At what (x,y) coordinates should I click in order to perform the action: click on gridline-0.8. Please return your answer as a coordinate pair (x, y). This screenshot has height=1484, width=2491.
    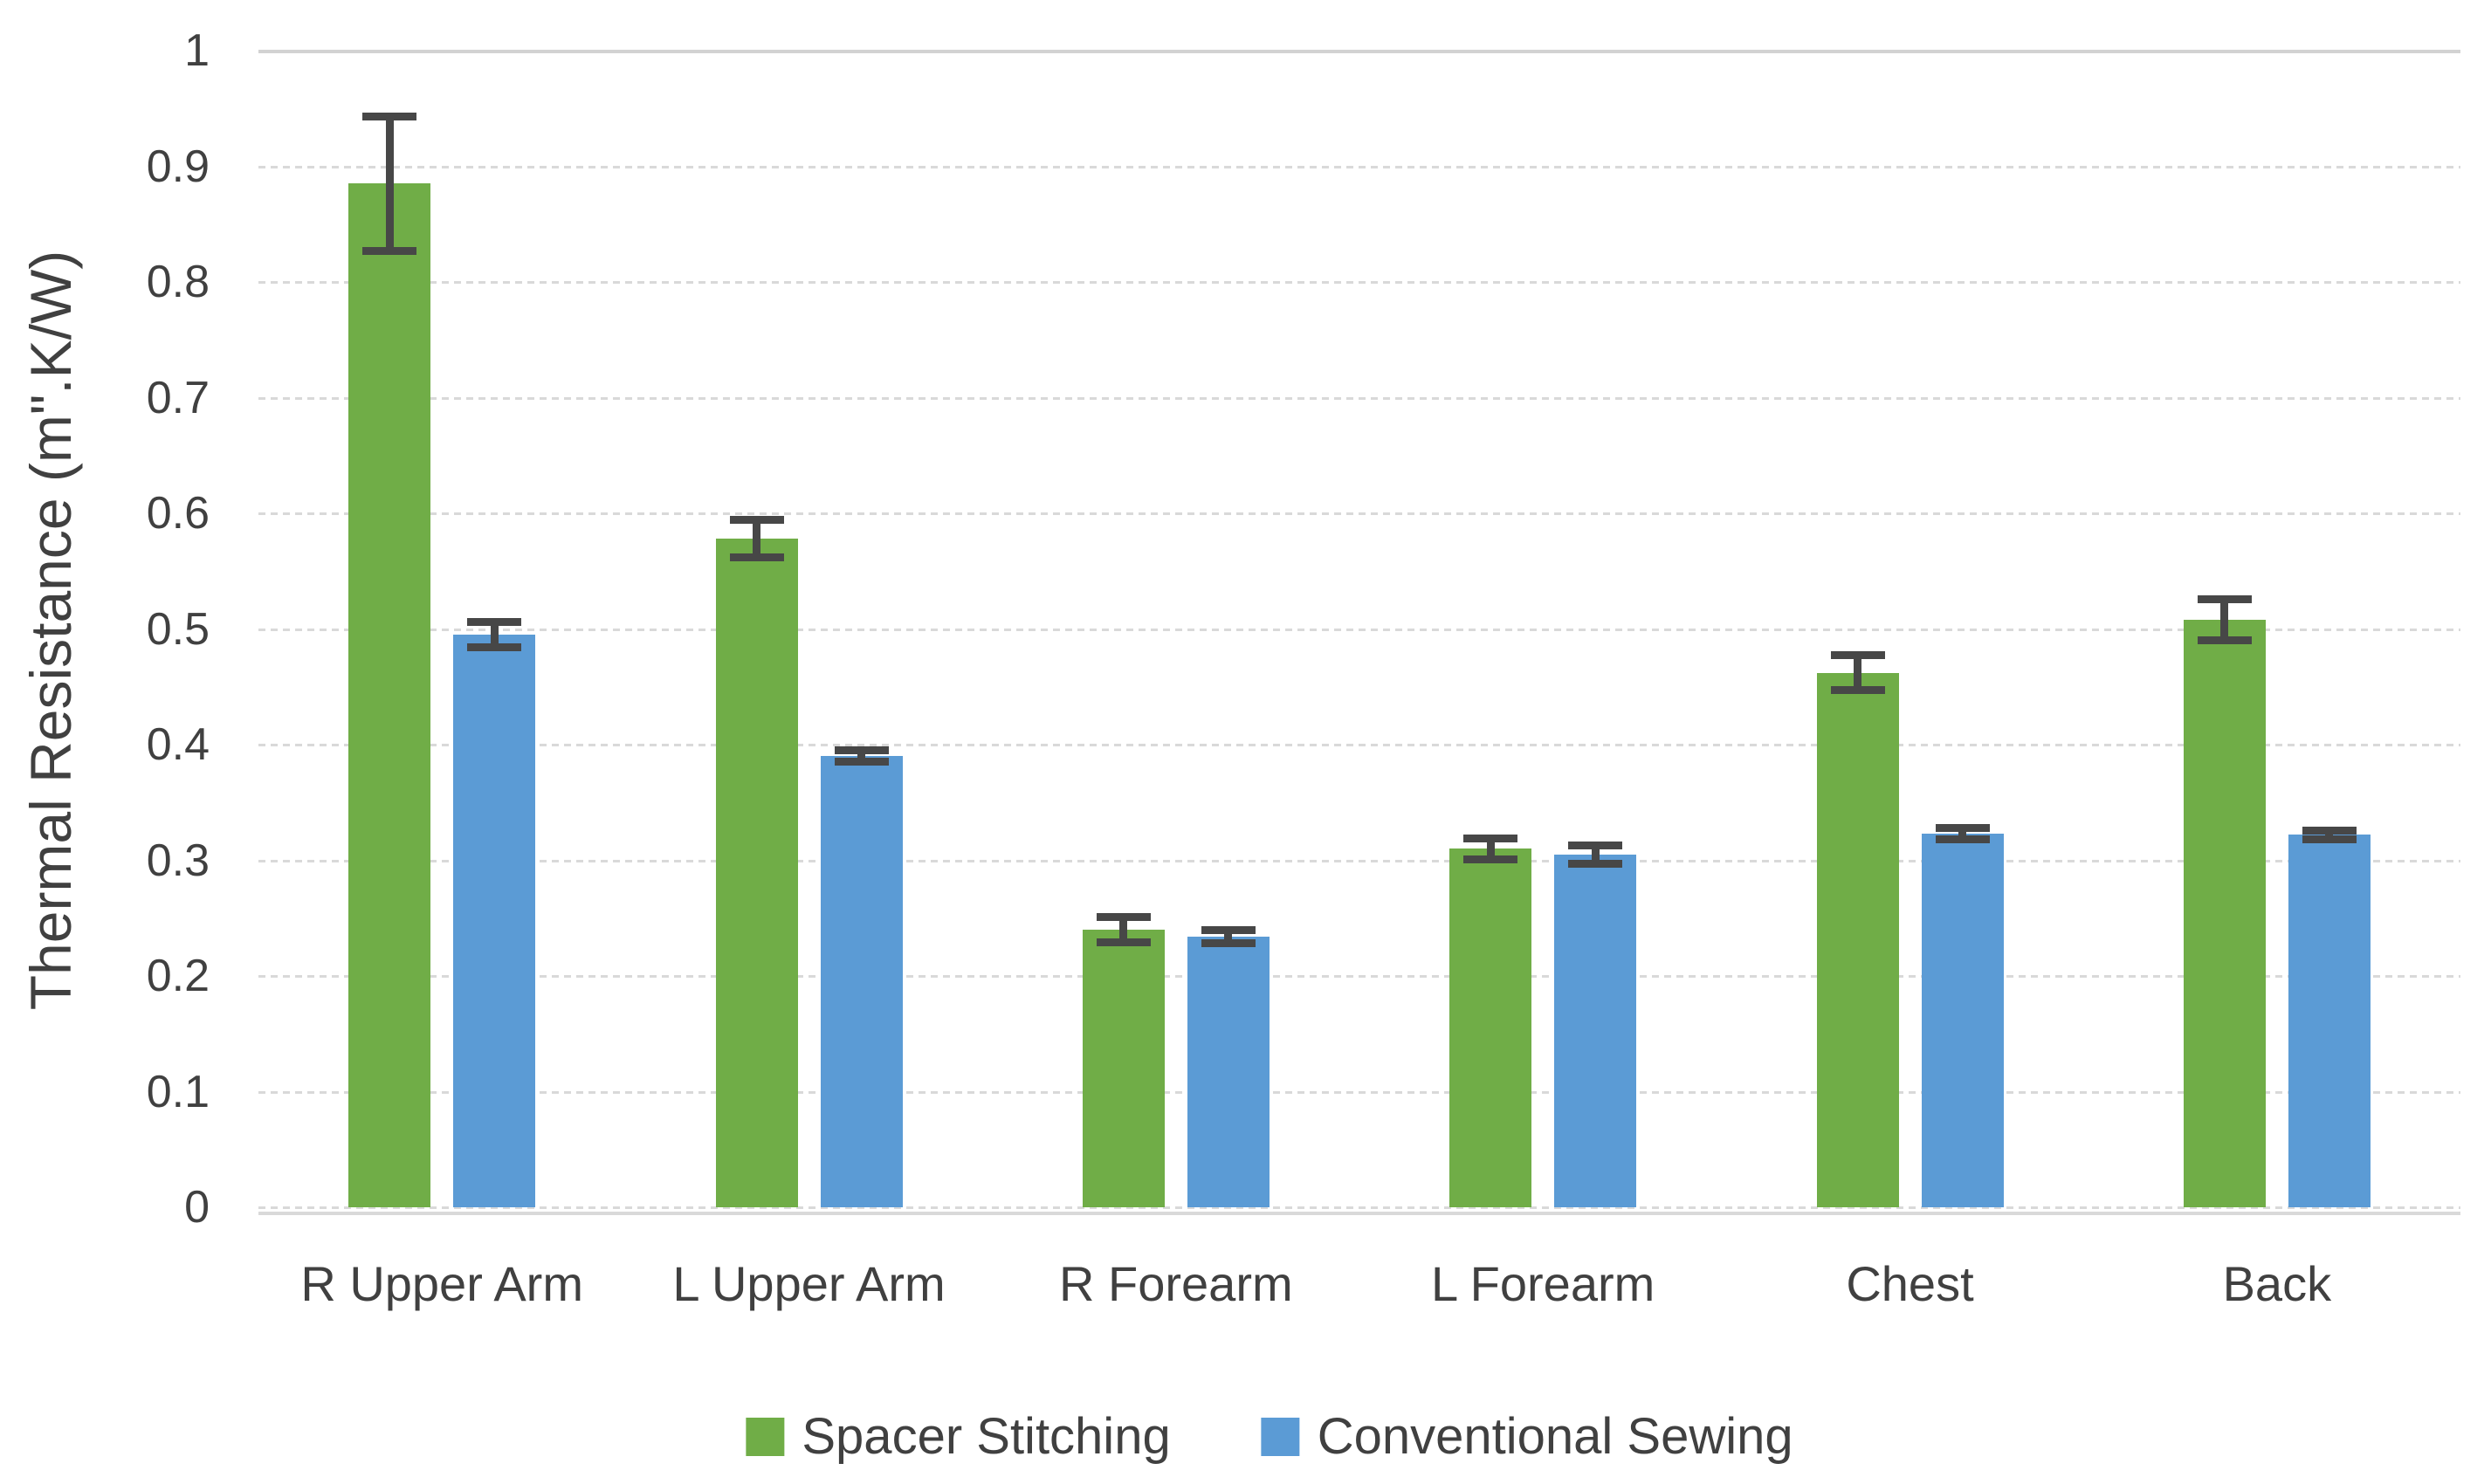
    Looking at the image, I should click on (1359, 282).